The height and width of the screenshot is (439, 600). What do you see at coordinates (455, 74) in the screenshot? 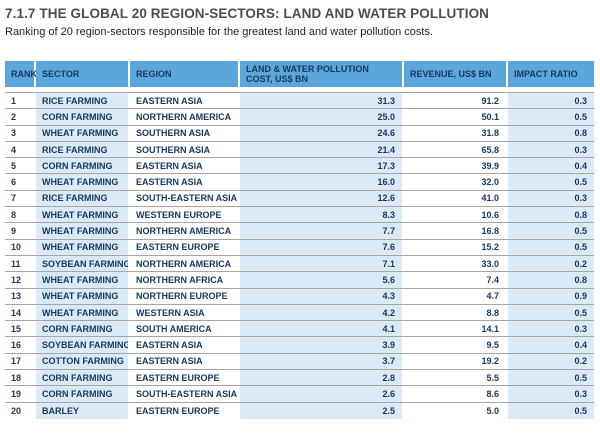
I see `column-header-revenue: REVENUE, US$ BN` at bounding box center [455, 74].